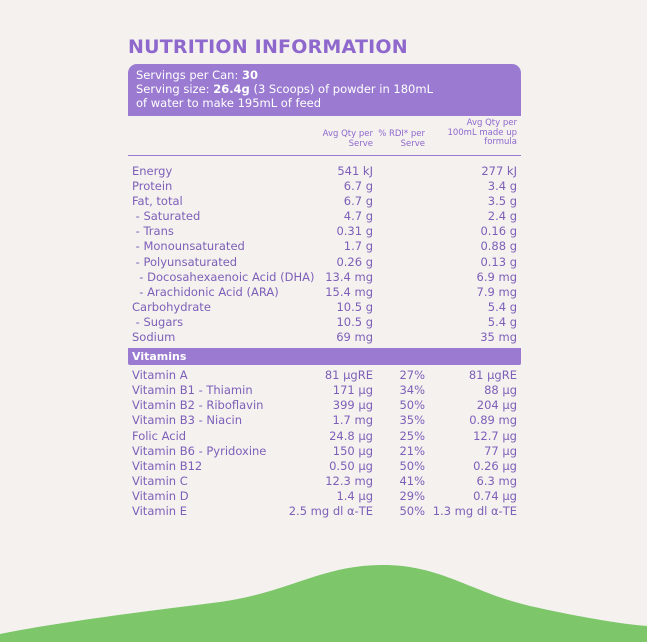  Describe the element at coordinates (412, 495) in the screenshot. I see `row-rdi: 29%` at that location.